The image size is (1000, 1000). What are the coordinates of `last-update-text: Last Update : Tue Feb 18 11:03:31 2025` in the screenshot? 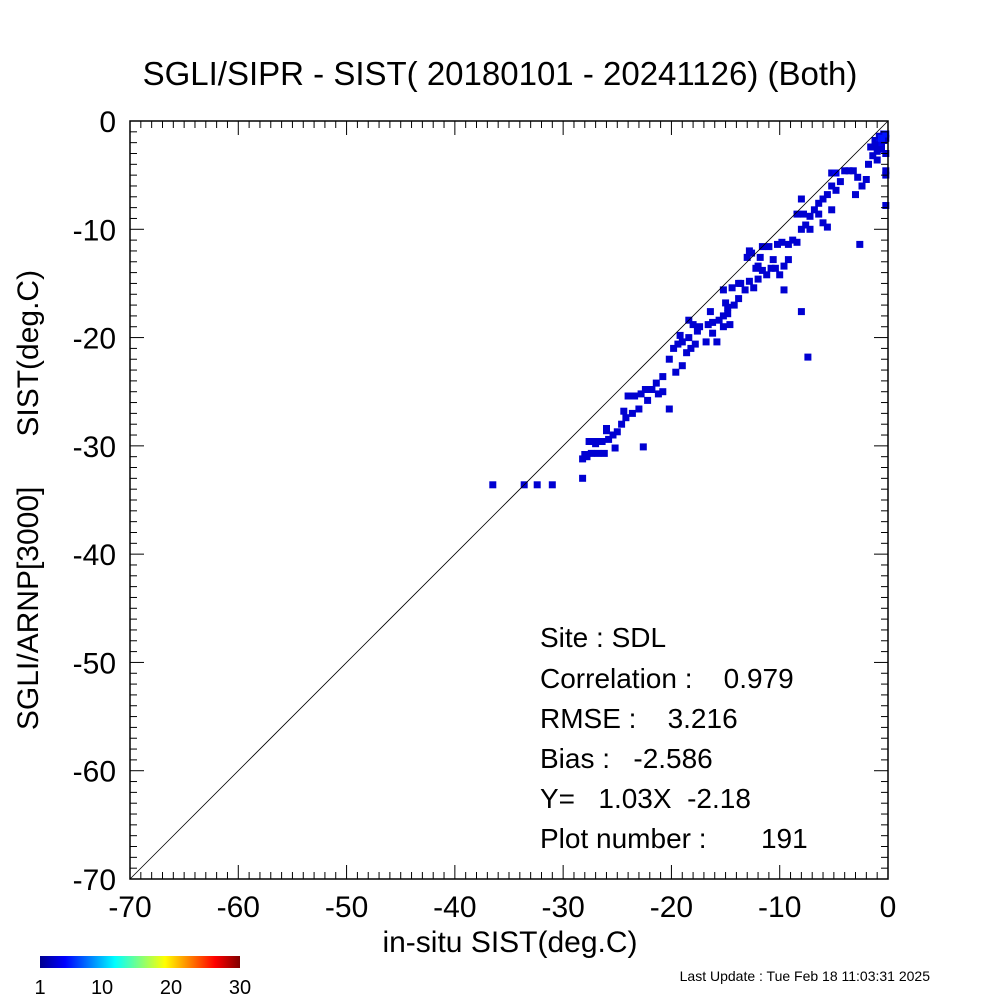 It's located at (804, 976).